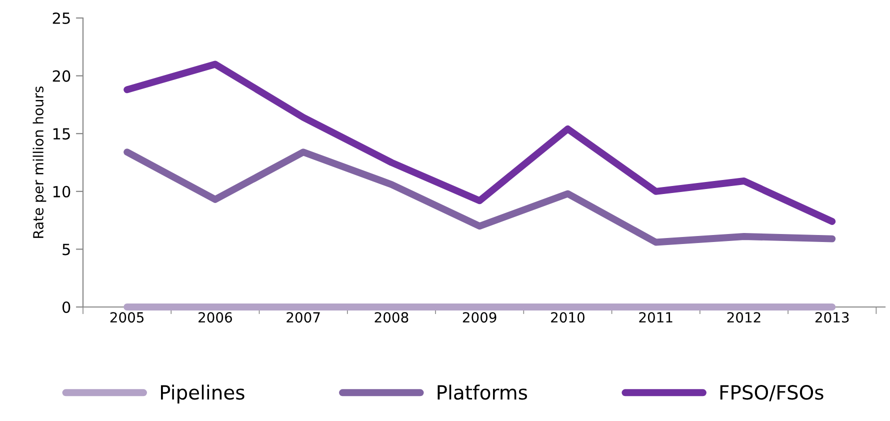 The width and height of the screenshot is (890, 421). I want to click on y-axis-title: Rate per million hours, so click(39, 162).